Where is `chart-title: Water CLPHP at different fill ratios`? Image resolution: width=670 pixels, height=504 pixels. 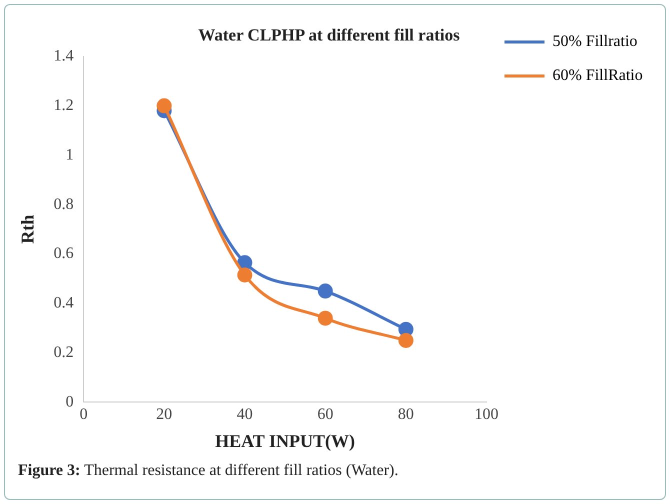
chart-title: Water CLPHP at different fill ratios is located at coordinates (329, 35).